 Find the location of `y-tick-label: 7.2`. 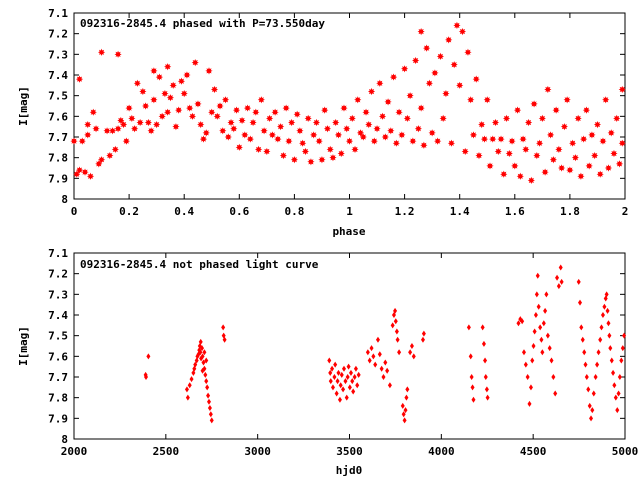

y-tick-label: 7.2 is located at coordinates (58, 274).